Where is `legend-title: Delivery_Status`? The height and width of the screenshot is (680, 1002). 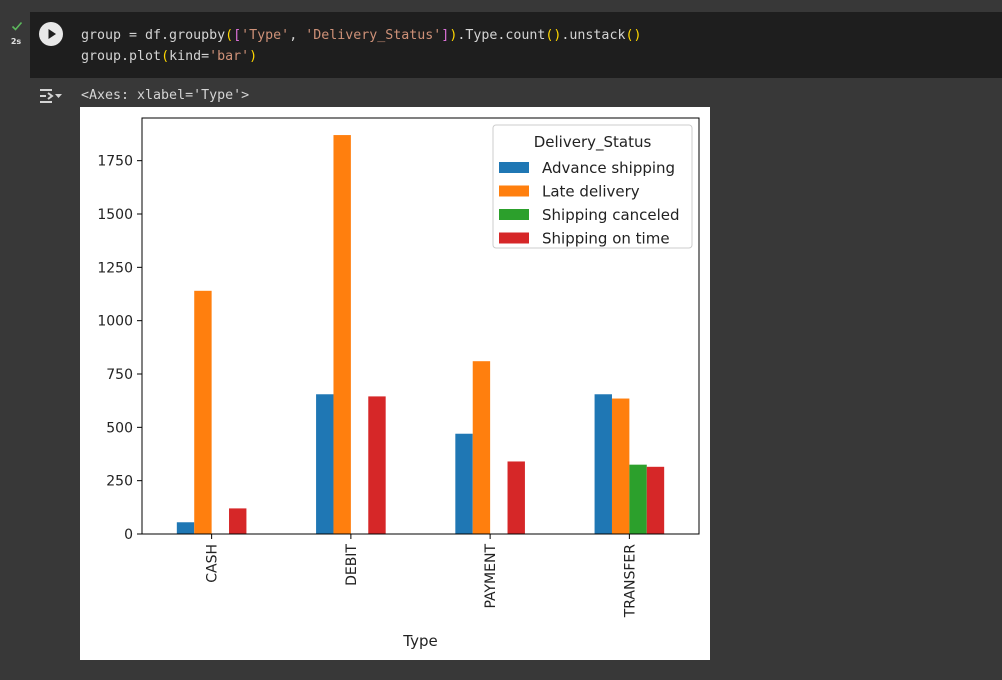 legend-title: Delivery_Status is located at coordinates (593, 142).